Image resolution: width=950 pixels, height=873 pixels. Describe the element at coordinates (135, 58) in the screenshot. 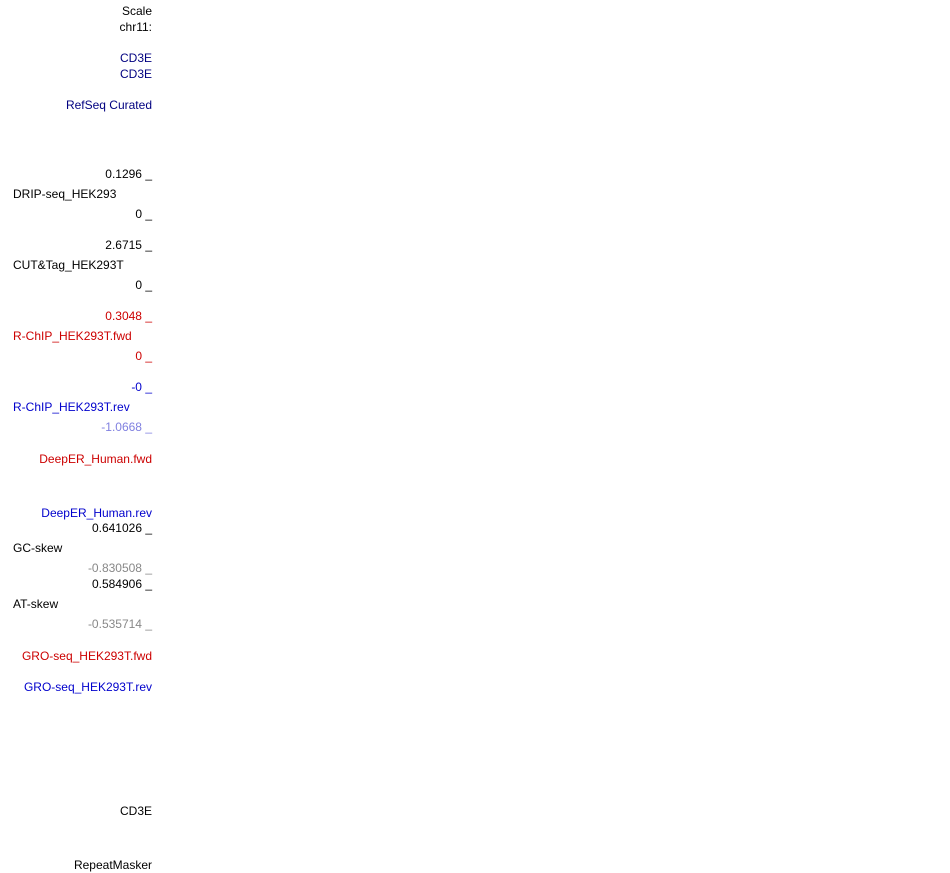

I see `gene-label-cd3e-1: CD3E` at that location.